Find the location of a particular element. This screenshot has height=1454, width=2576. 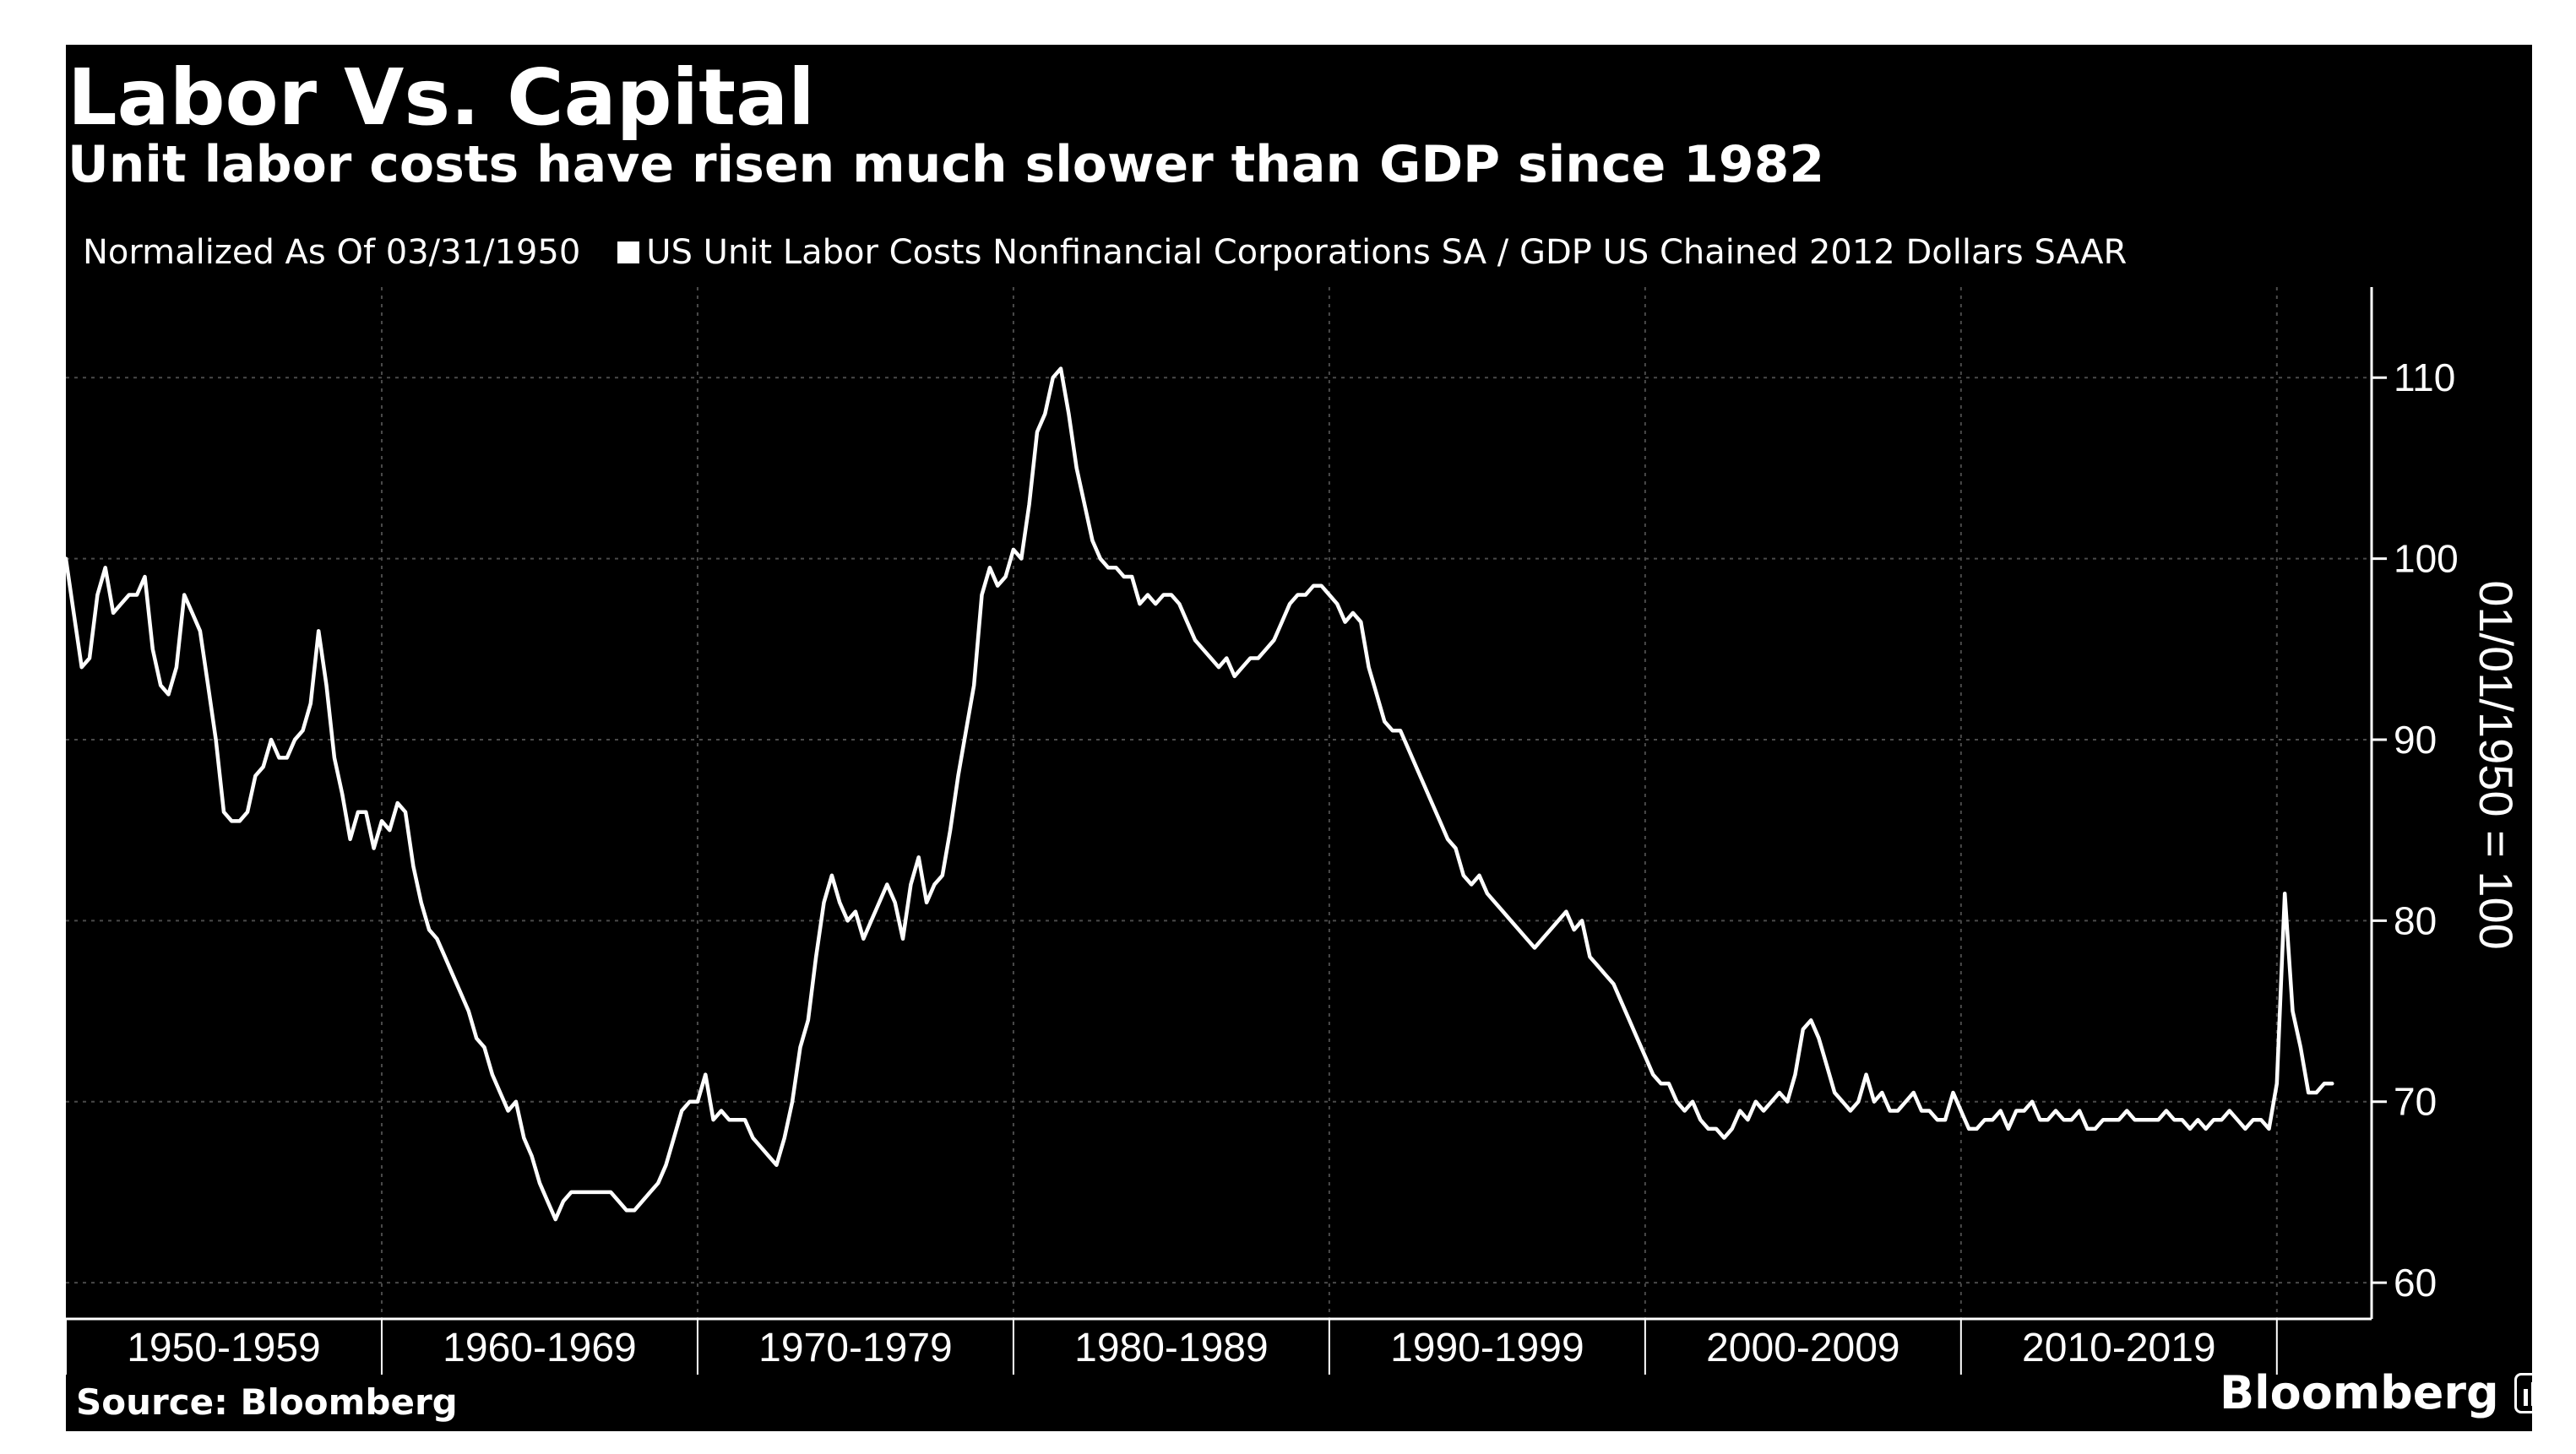

y-tick-label: 90 is located at coordinates (2415, 740).